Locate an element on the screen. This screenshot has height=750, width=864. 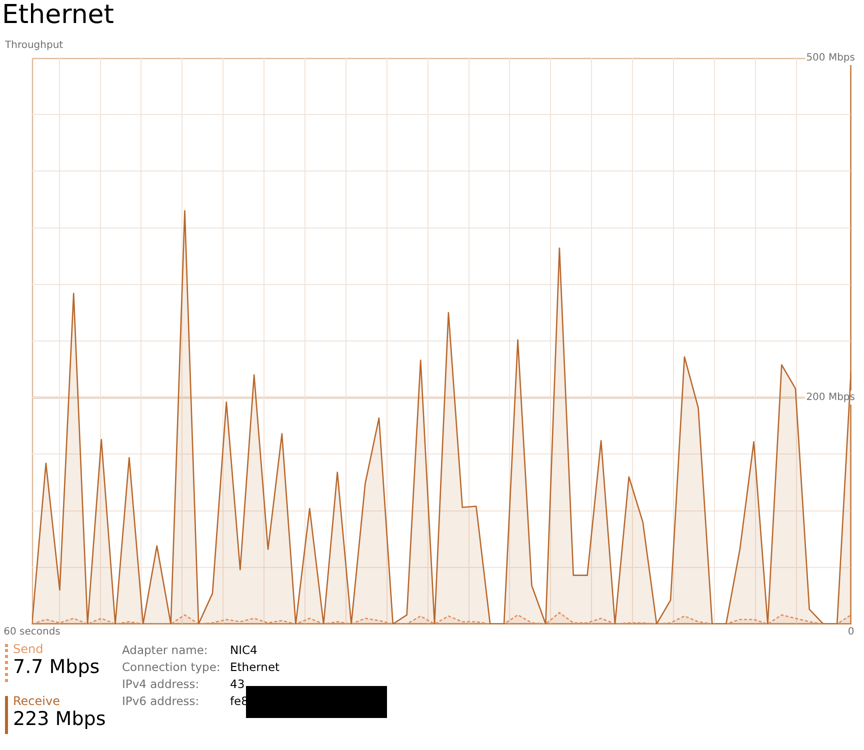
text: Receive is located at coordinates (37, 701).